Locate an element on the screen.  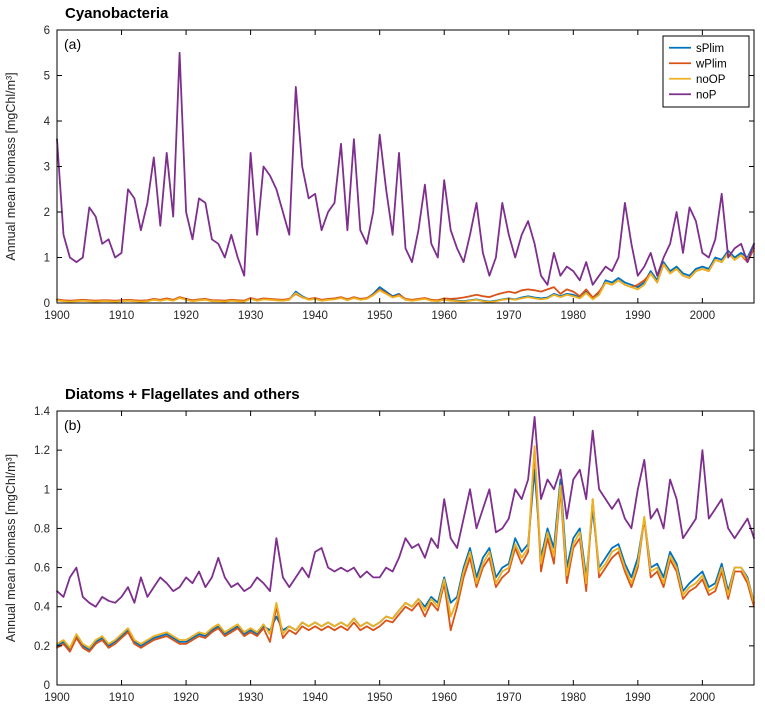
series-line-sPlim is located at coordinates (405, 272).